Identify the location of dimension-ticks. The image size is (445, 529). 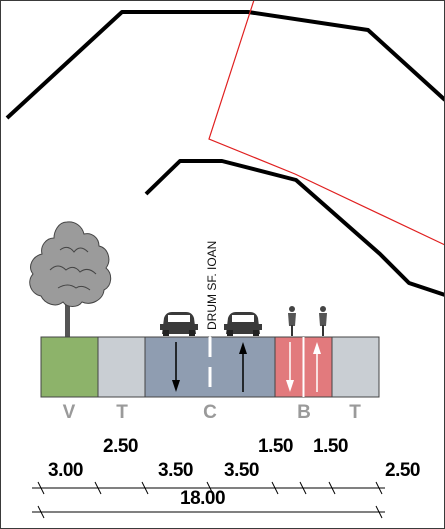
(210, 500).